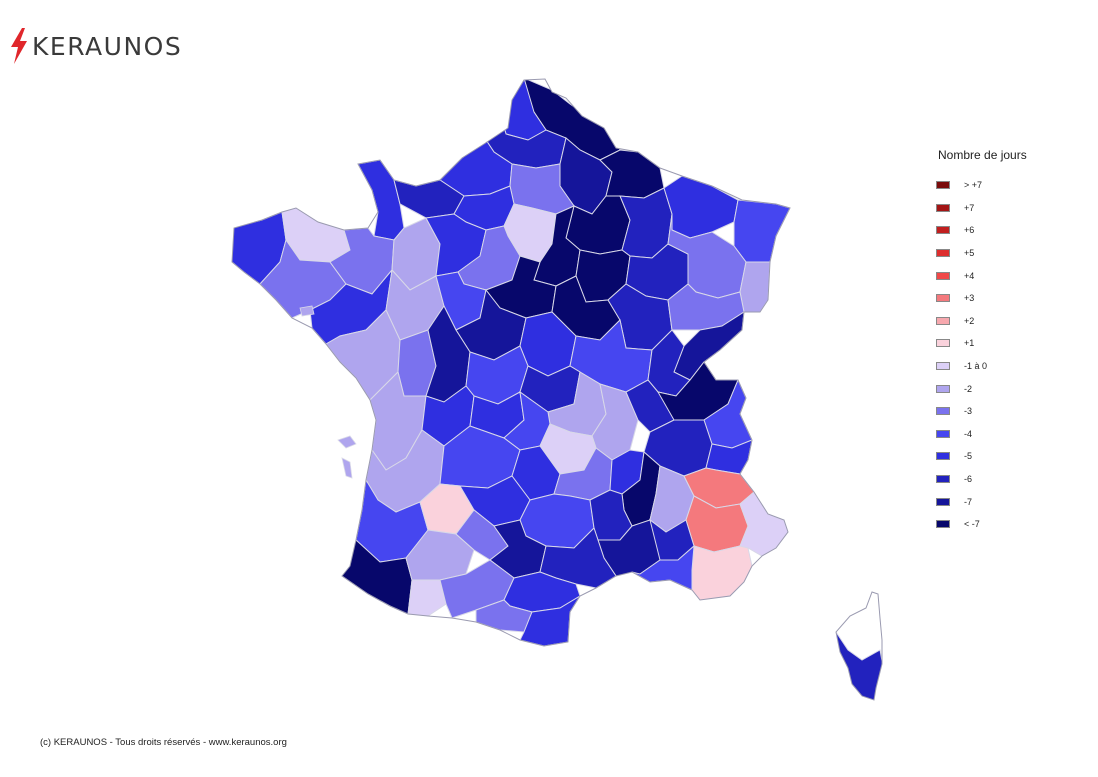 The height and width of the screenshot is (777, 1098). Describe the element at coordinates (981, 501) in the screenshot. I see `legend-item: -7` at that location.